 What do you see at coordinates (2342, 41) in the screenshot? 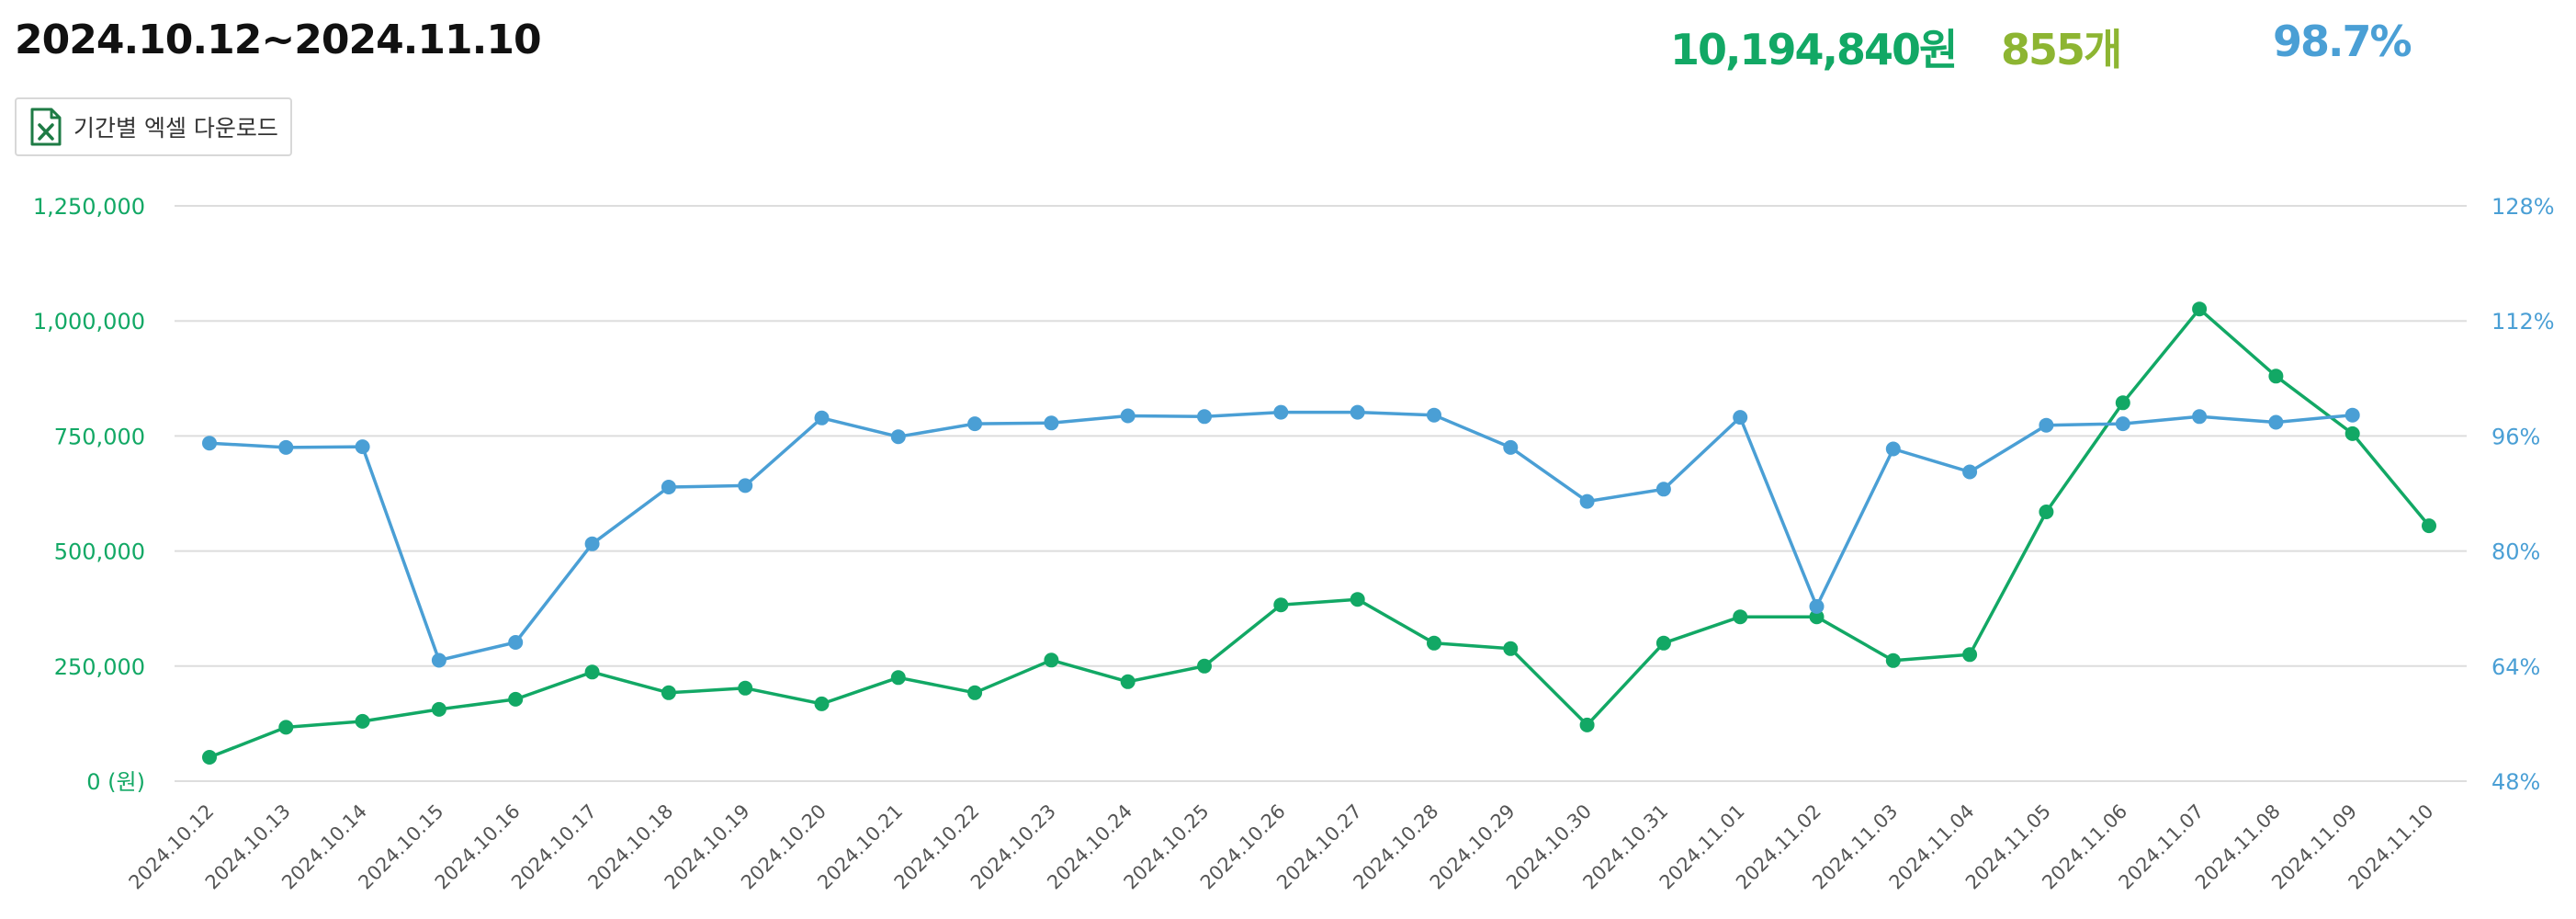
I see `rate-value: 98.7%` at bounding box center [2342, 41].